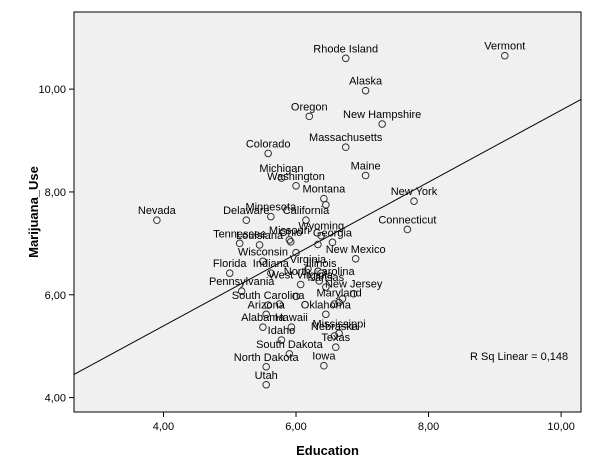 The height and width of the screenshot is (474, 591). I want to click on point-label: Virginia, so click(308, 260).